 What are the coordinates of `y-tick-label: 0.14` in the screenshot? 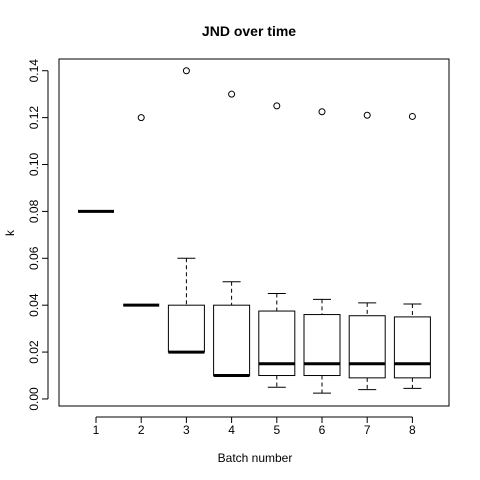 It's located at (34, 71).